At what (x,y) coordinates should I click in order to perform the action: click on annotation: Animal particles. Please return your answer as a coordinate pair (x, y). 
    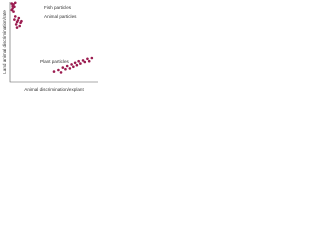
    Looking at the image, I should click on (60, 16).